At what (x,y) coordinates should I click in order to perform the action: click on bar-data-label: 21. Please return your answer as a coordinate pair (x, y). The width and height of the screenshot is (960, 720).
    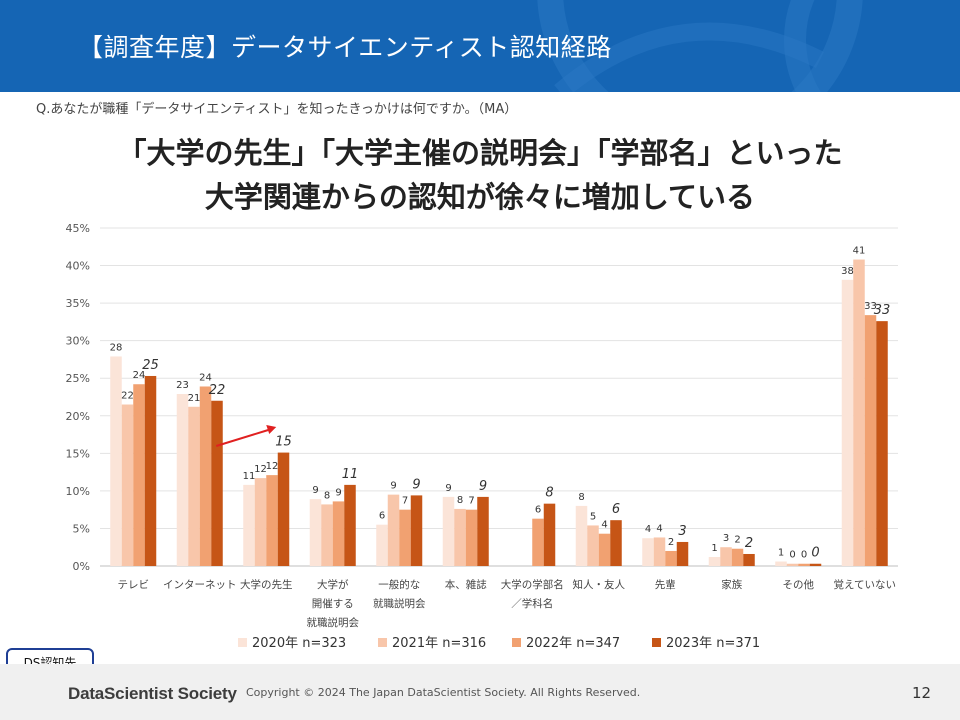
    Looking at the image, I should click on (194, 398).